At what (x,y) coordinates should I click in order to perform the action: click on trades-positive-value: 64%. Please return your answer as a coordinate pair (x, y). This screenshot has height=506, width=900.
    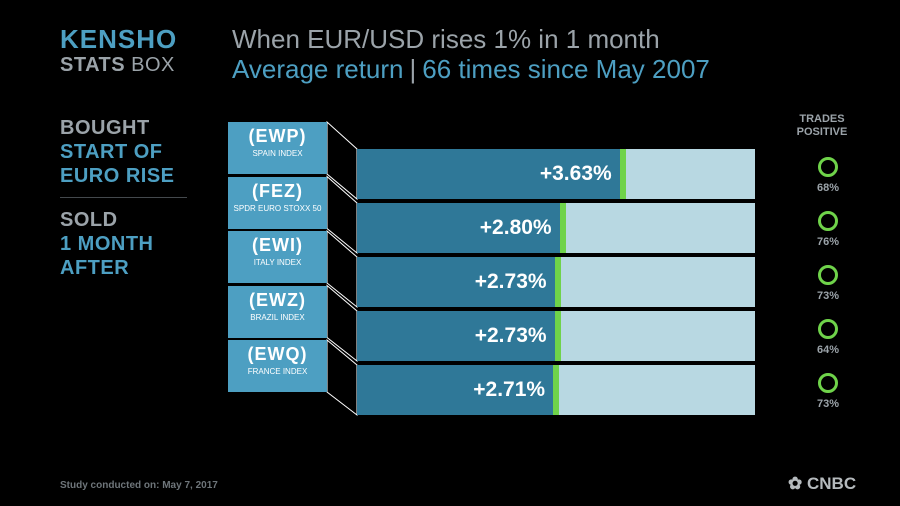
    Looking at the image, I should click on (828, 350).